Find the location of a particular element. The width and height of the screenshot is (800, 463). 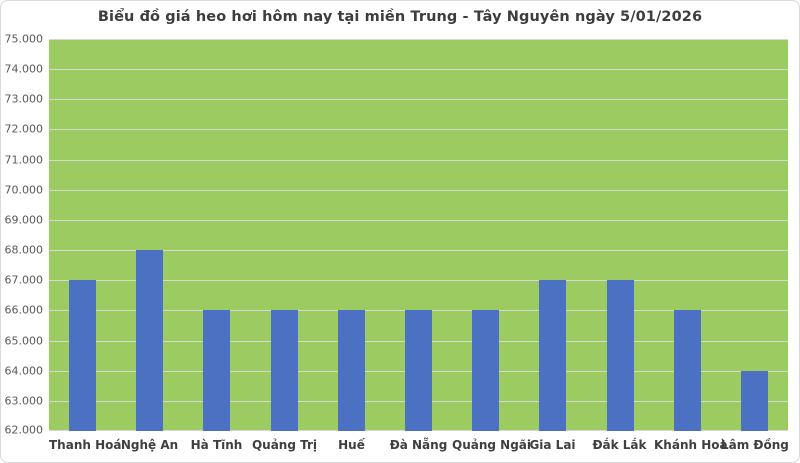

x-tick-label: Khánh Hoà is located at coordinates (691, 445).